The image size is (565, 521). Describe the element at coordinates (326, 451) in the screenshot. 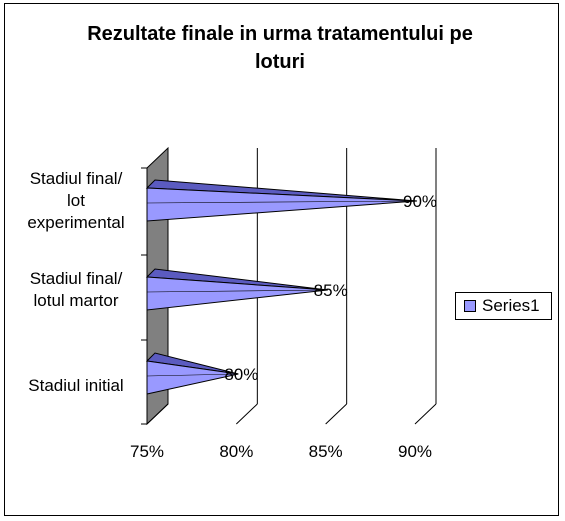

I see `x-tick-label: 85%` at that location.